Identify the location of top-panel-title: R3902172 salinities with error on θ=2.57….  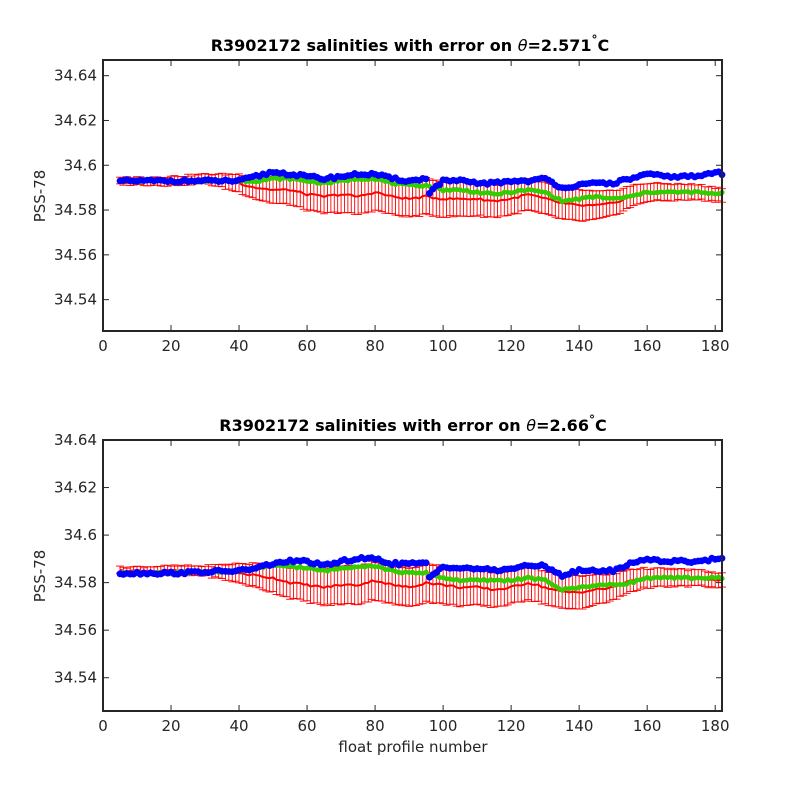
(410, 44).